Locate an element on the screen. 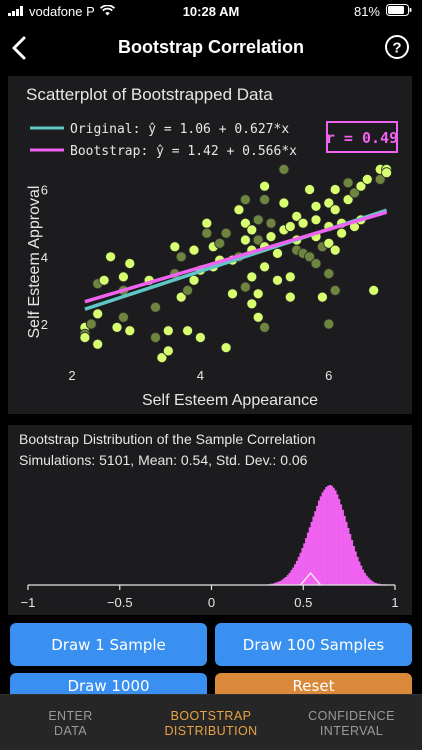 The width and height of the screenshot is (422, 750). y-tick-label: 2 is located at coordinates (44, 324).